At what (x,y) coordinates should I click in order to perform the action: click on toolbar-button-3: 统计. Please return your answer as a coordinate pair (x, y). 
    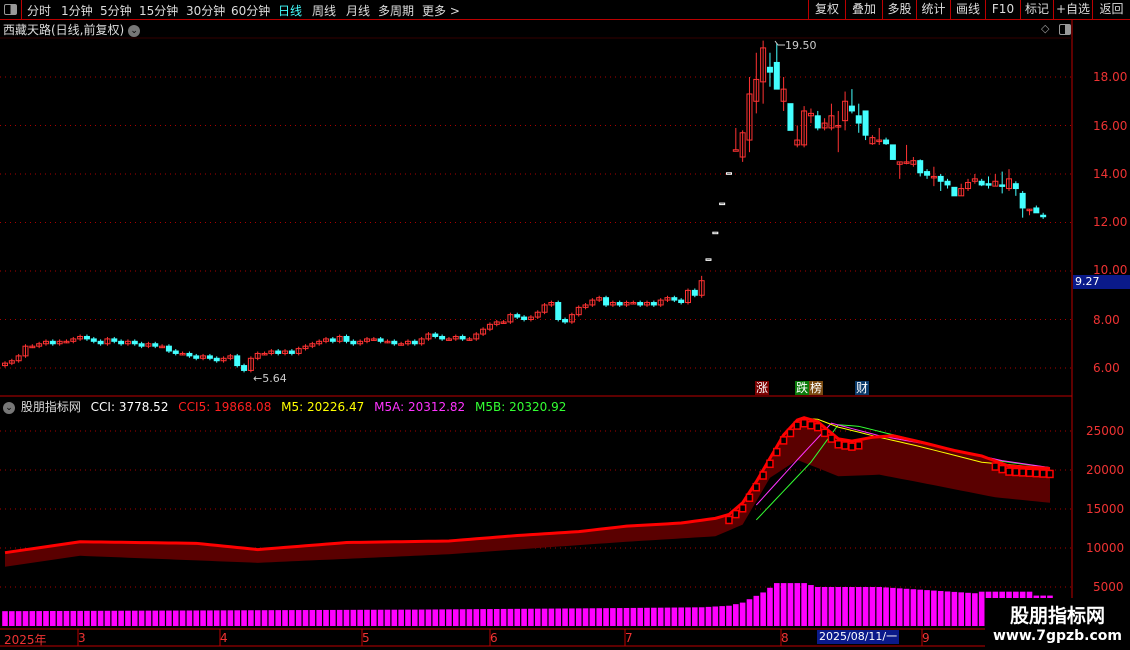
    Looking at the image, I should click on (933, 9).